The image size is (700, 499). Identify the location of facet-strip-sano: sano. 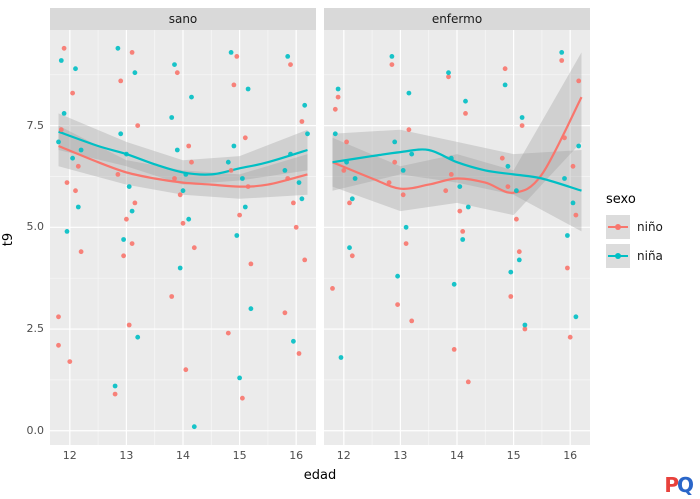
(183, 19).